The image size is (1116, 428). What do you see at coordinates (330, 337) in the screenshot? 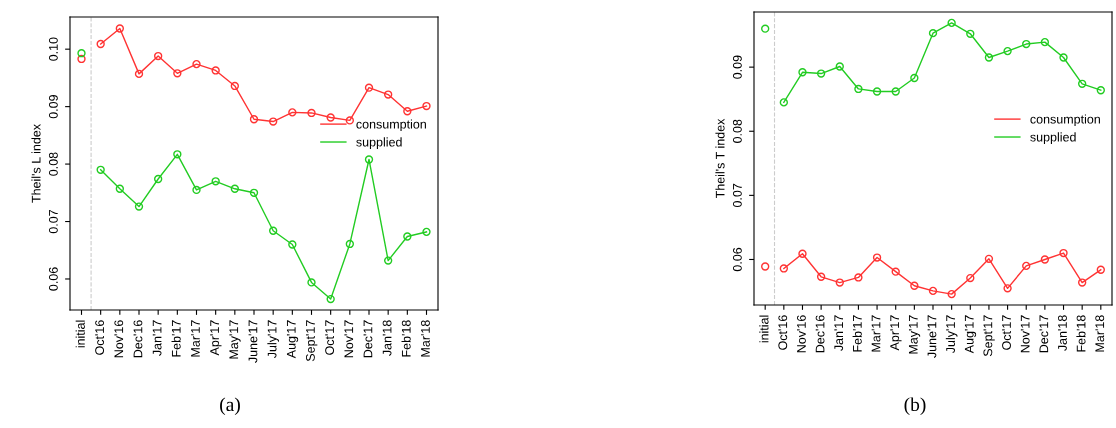
I see `x-tick-label: Oct'17` at bounding box center [330, 337].